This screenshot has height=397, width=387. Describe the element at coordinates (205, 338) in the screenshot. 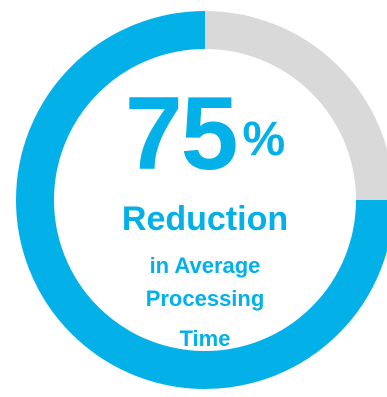

I see `caption-line-3: Time` at that location.